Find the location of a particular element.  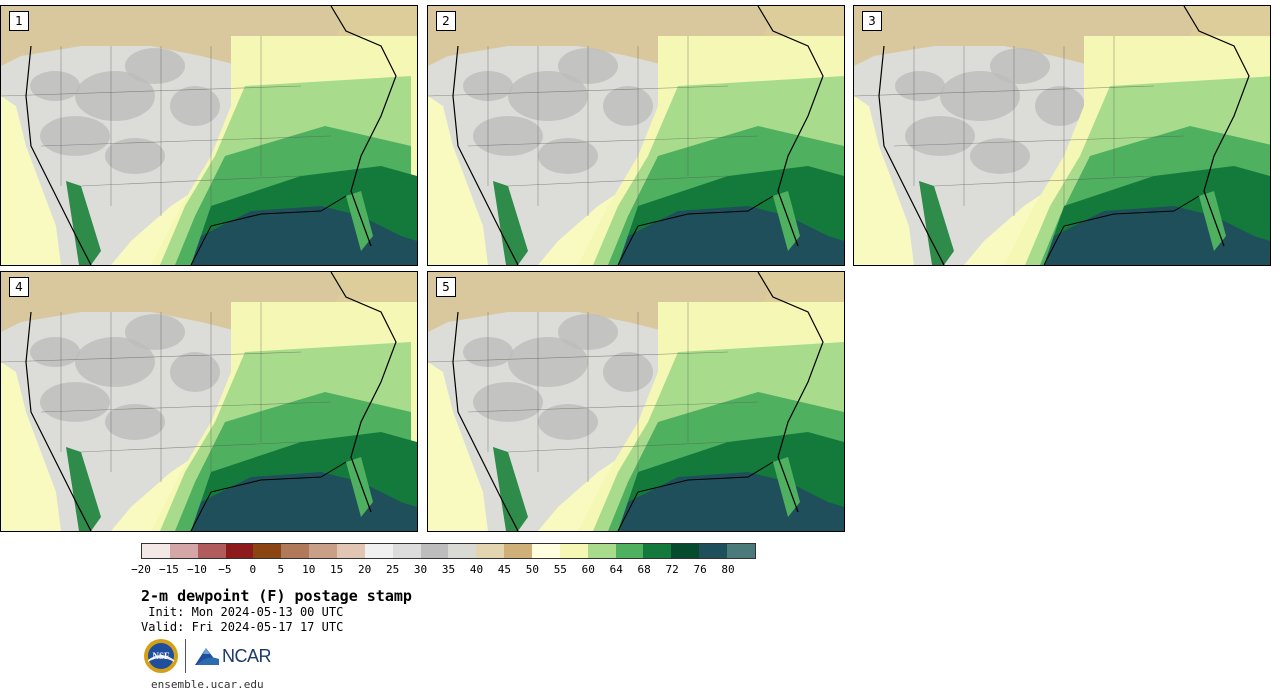

panel-number: 5 is located at coordinates (446, 287).